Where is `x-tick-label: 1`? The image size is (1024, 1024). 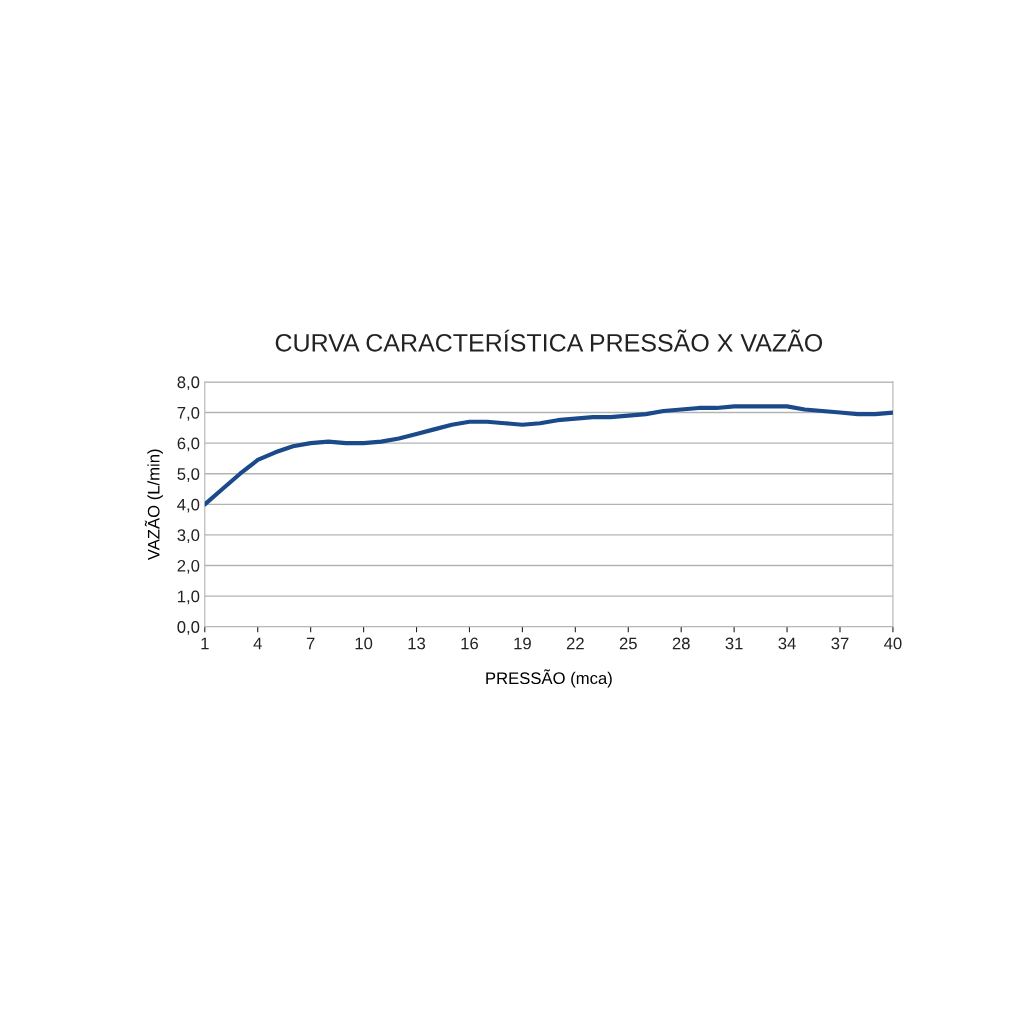 x-tick-label: 1 is located at coordinates (205, 643).